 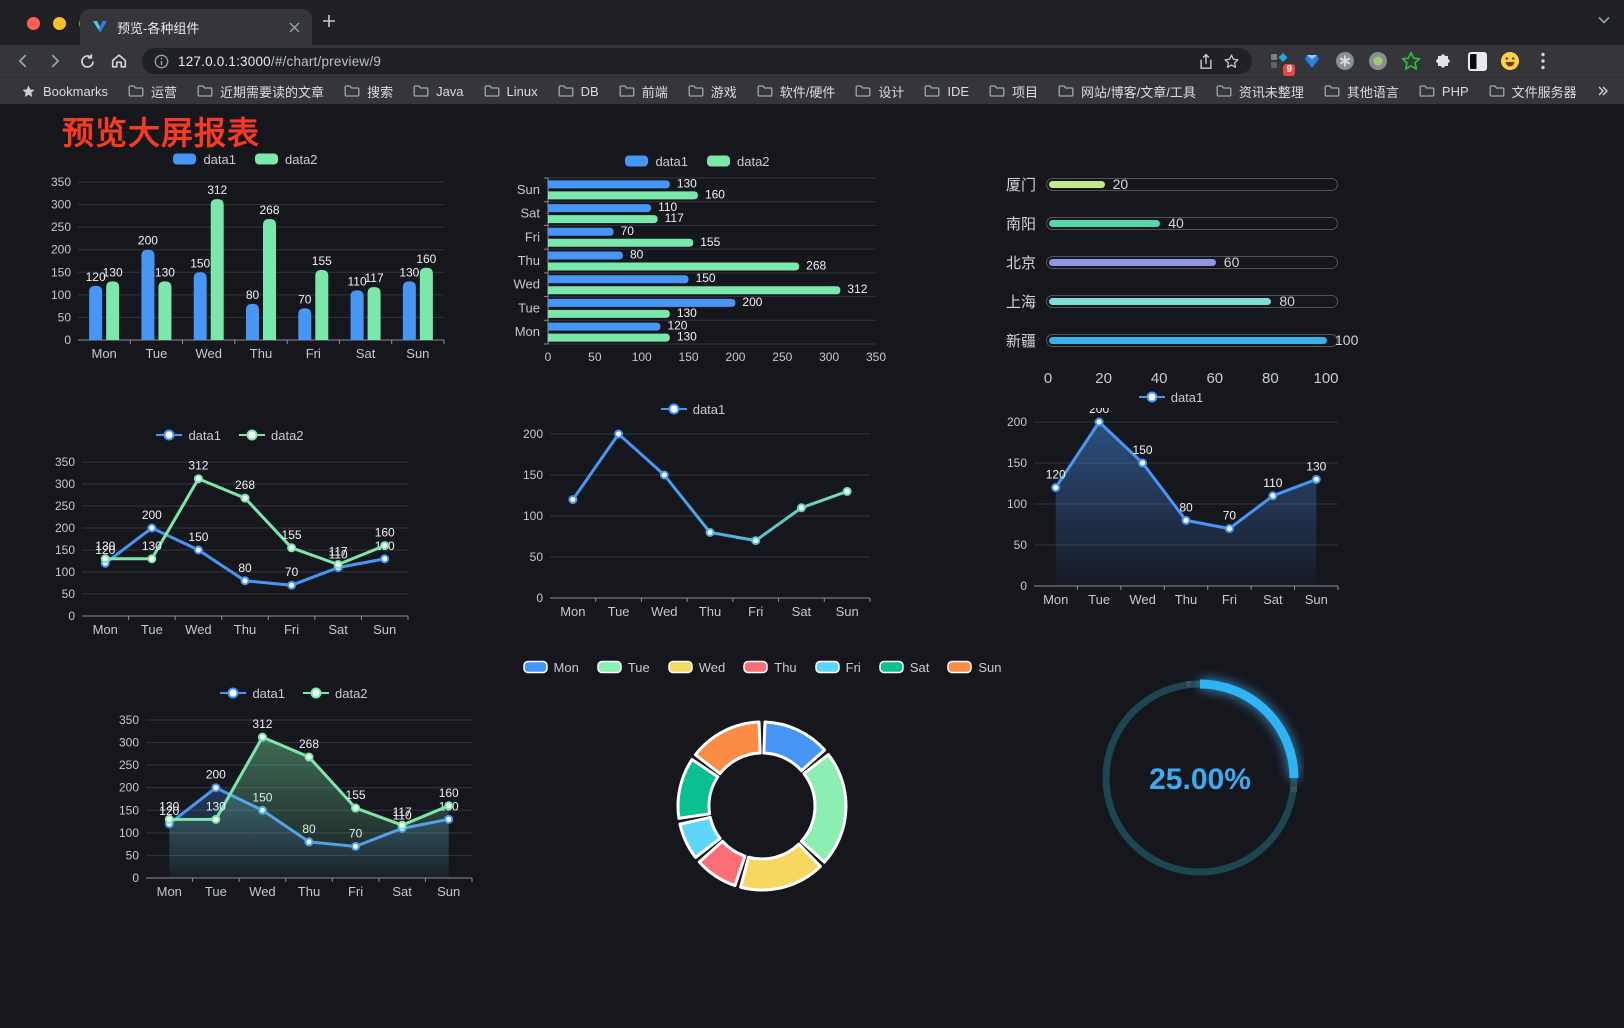 What do you see at coordinates (1273, 599) in the screenshot?
I see `chart-text: Sat` at bounding box center [1273, 599].